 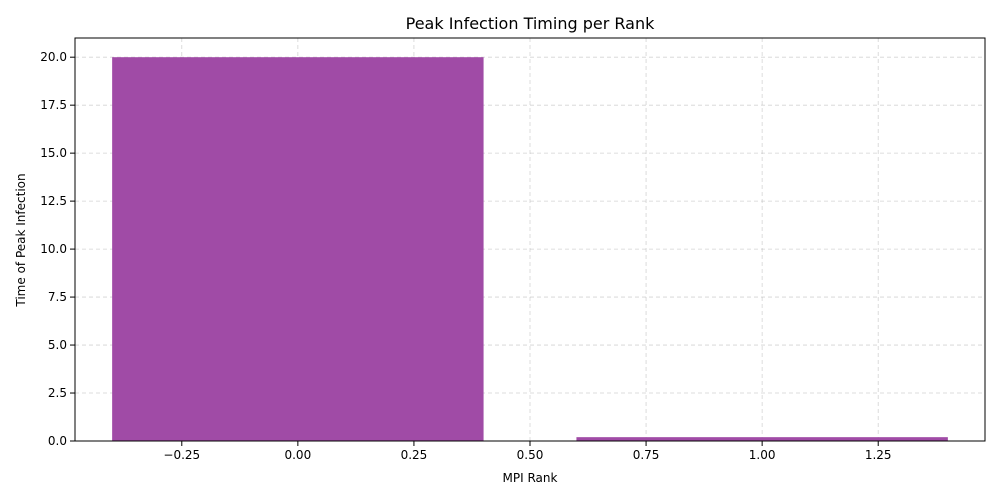 What do you see at coordinates (57, 345) in the screenshot?
I see `y-tick-label: 5.0` at bounding box center [57, 345].